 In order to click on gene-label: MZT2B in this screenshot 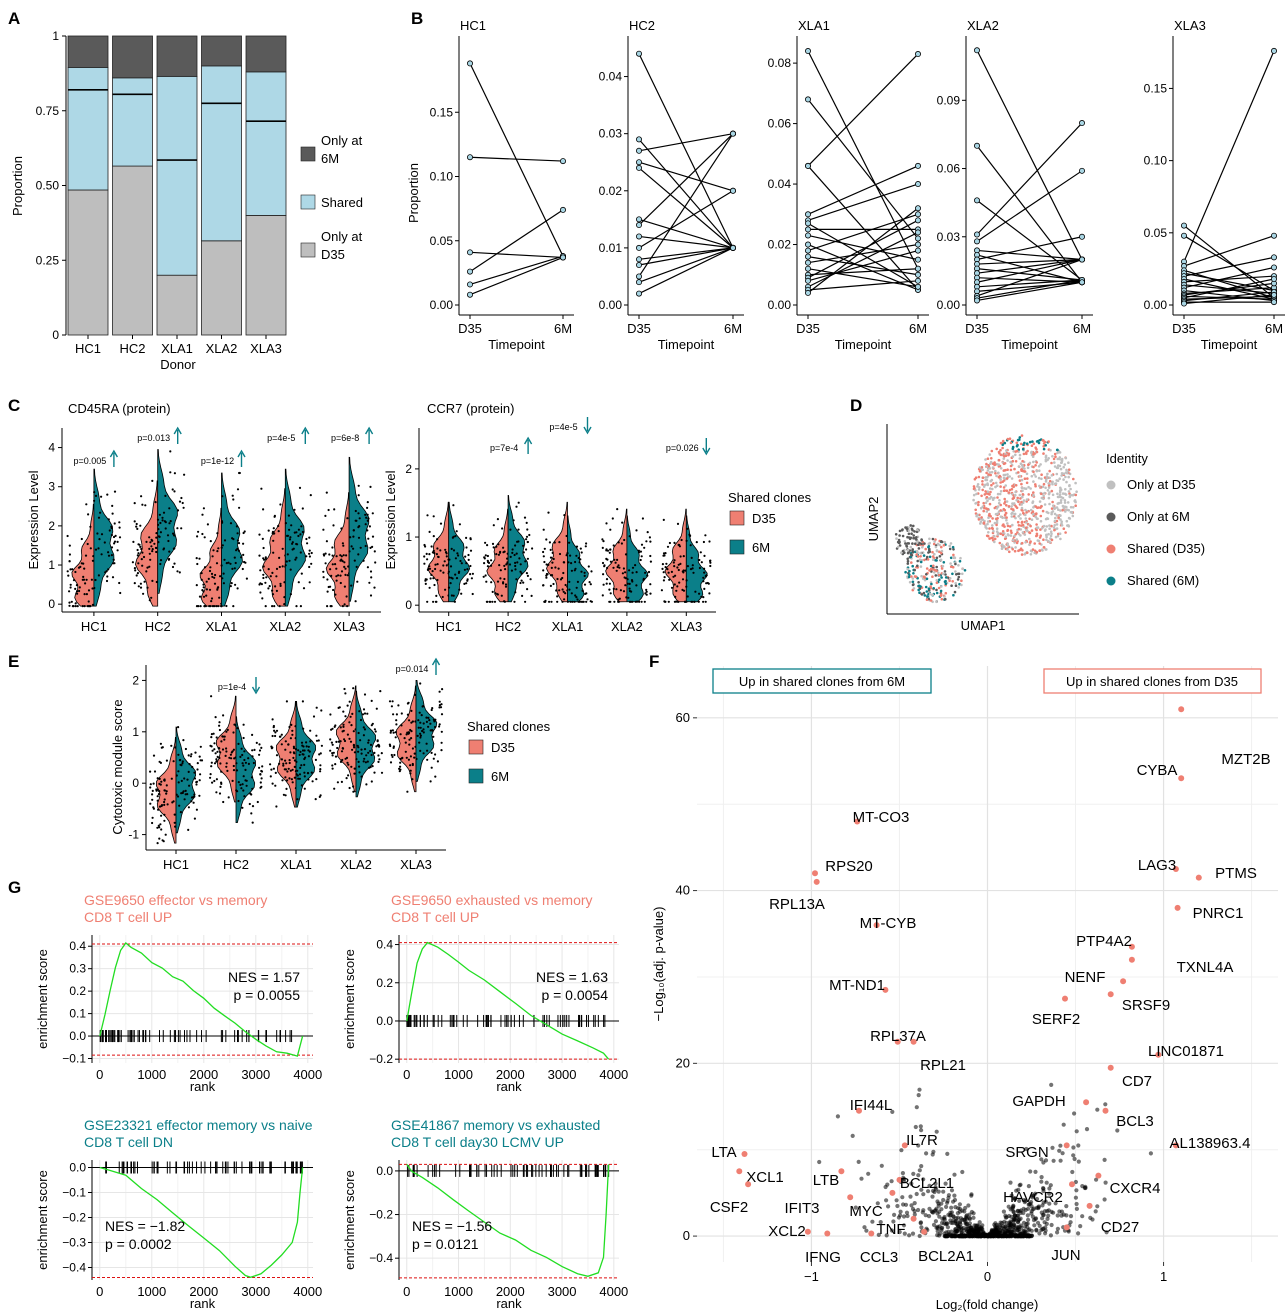, I will do `click(1245, 759)`.